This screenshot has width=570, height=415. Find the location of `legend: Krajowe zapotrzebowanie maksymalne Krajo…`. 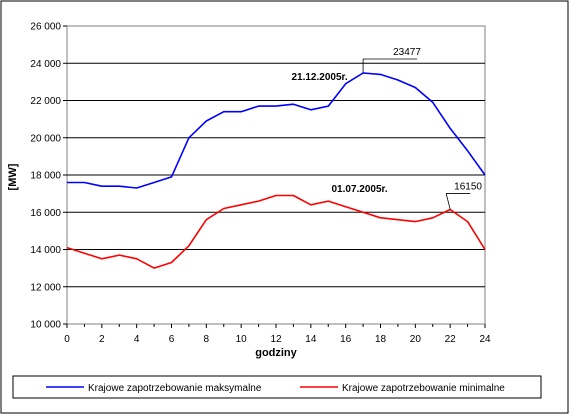

legend: Krajowe zapotrzebowanie maksymalne Krajo… is located at coordinates (277, 387).